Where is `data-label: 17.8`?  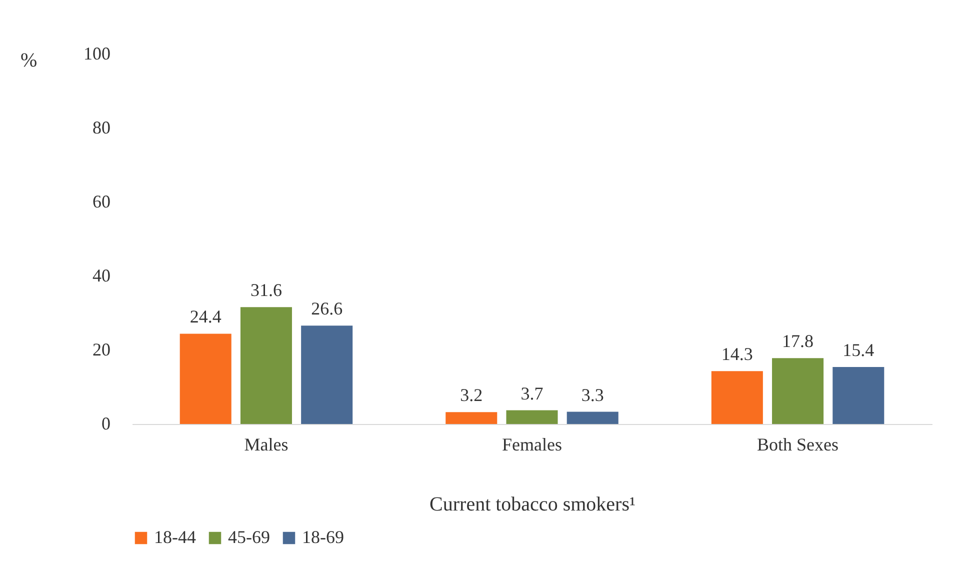
data-label: 17.8 is located at coordinates (798, 341).